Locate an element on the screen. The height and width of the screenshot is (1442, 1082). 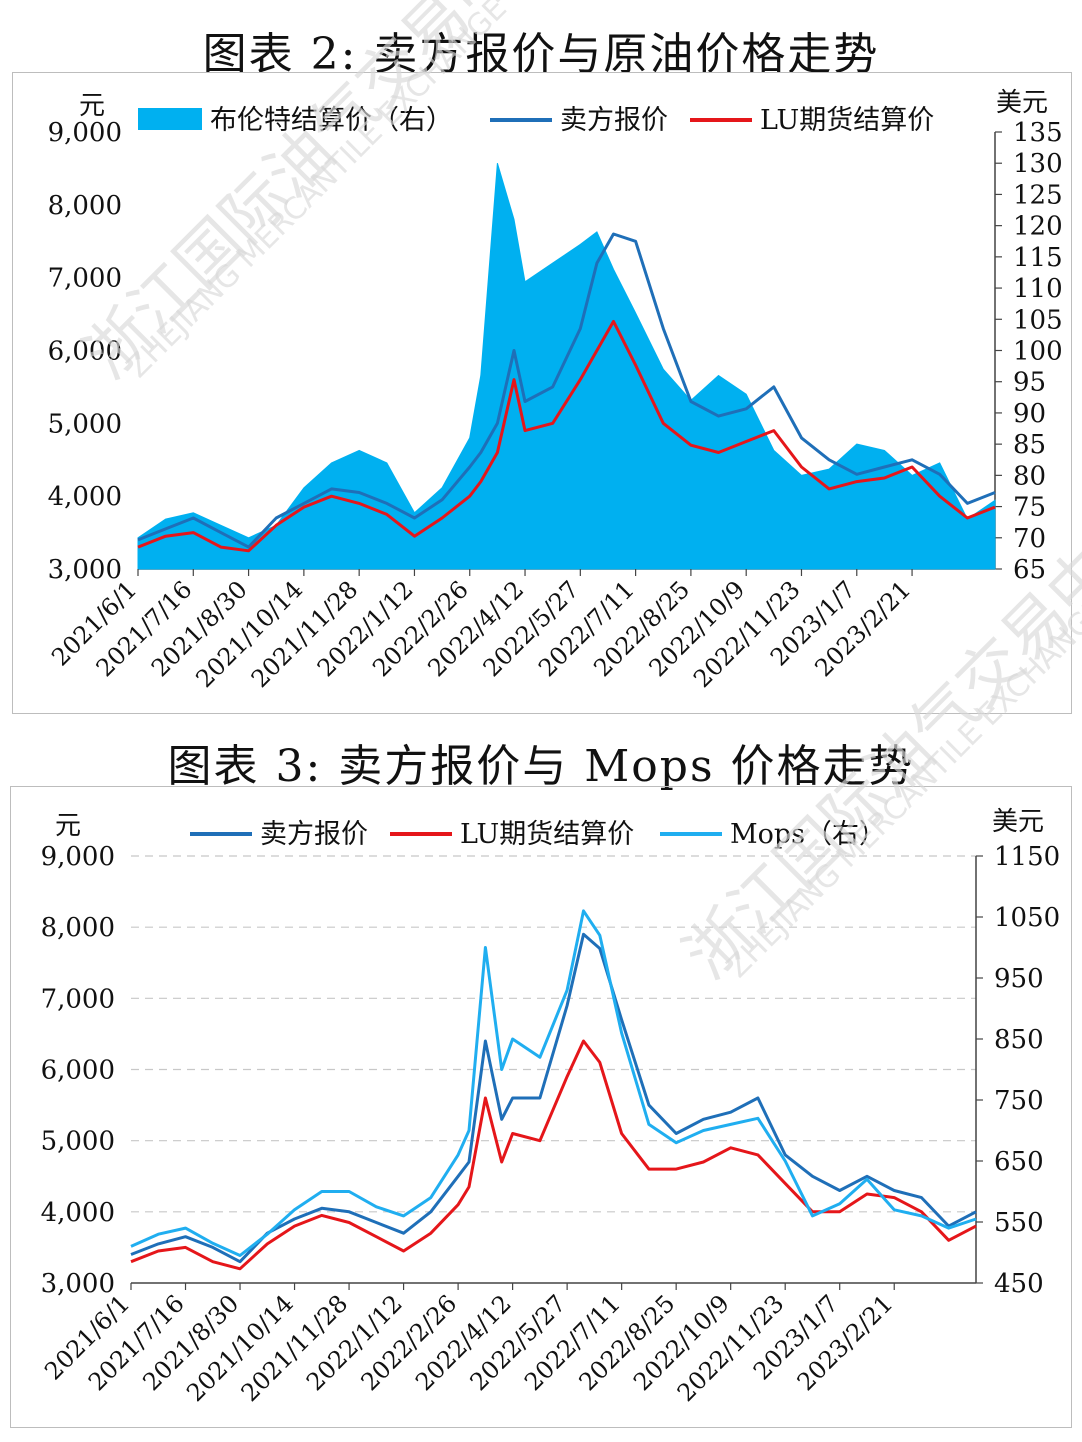
c0-right-unit: 美元 is located at coordinates (1022, 103).